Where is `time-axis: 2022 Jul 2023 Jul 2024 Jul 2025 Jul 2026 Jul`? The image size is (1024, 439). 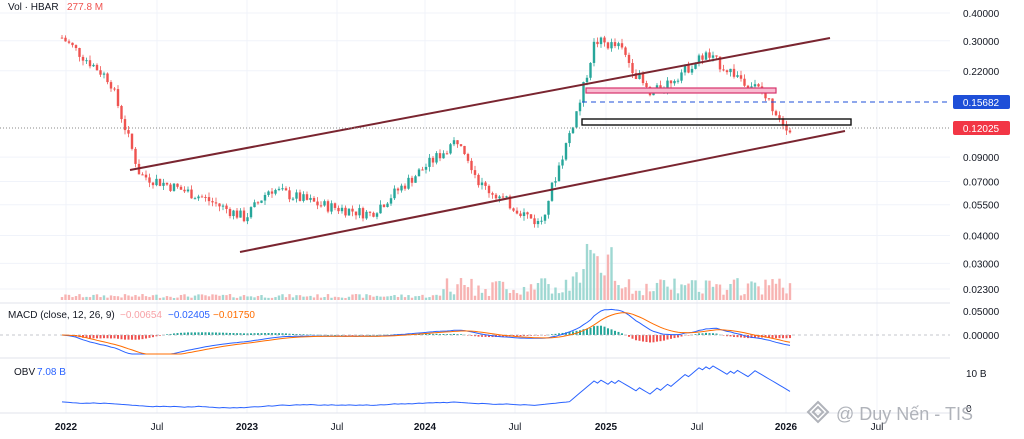
time-axis: 2022 Jul 2023 Jul 2024 Jul 2025 Jul 2026 Jul is located at coordinates (469, 427).